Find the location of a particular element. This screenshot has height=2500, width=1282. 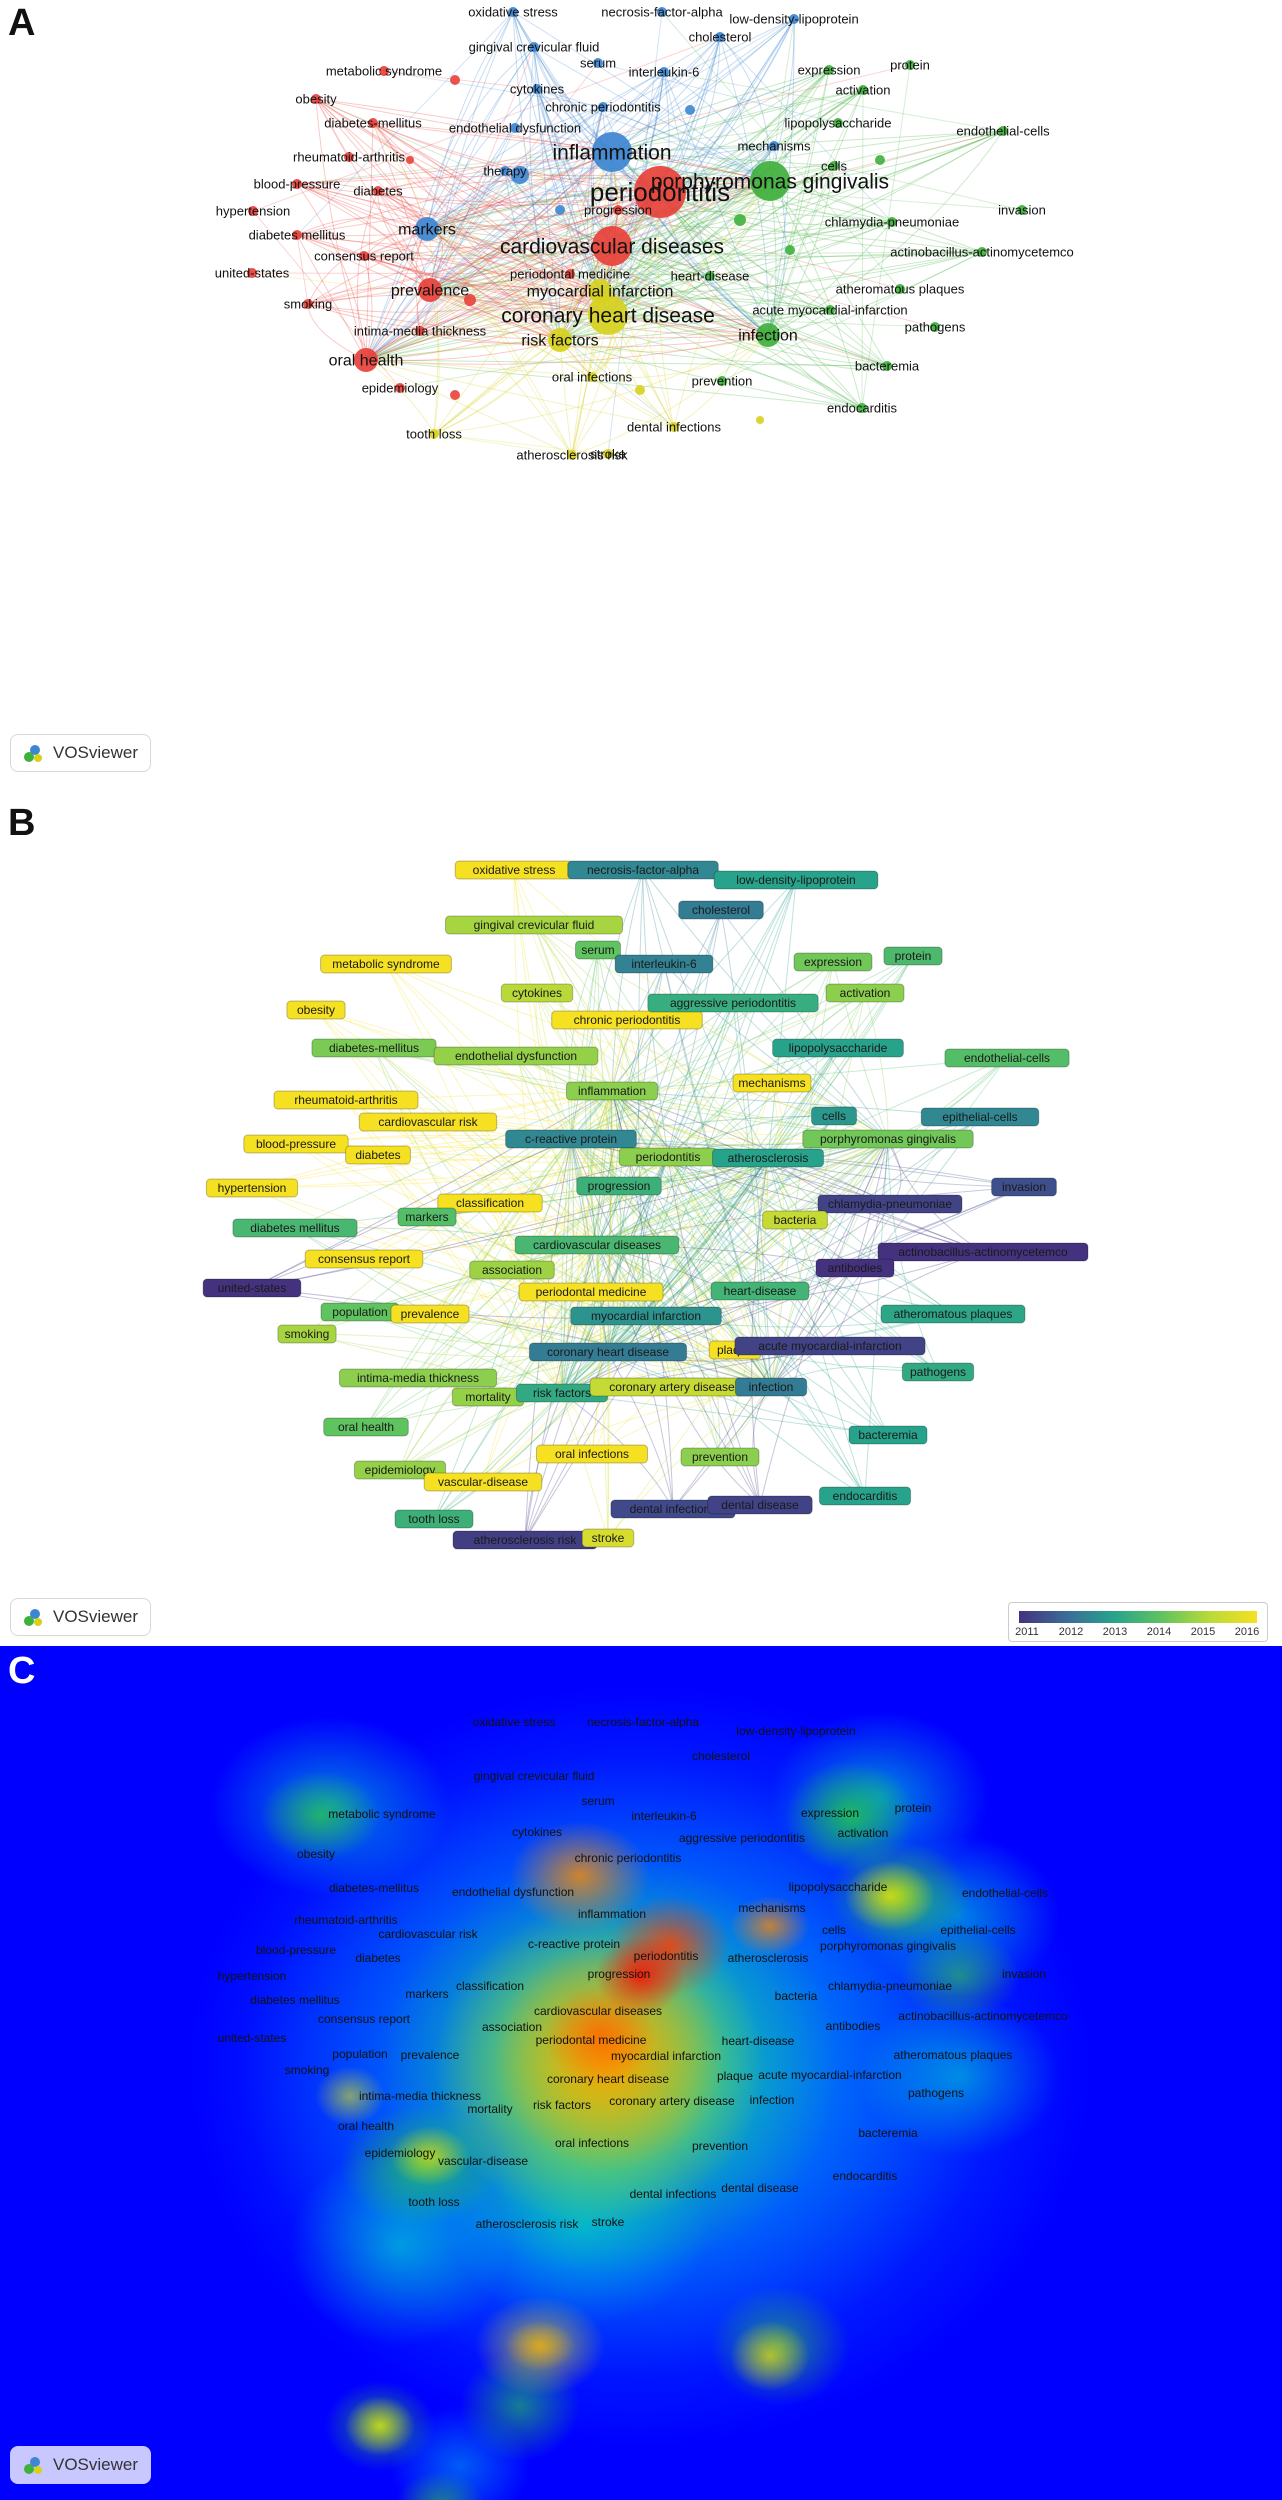

overlay-tag-dental-infections: dental infections is located at coordinates (673, 1509).